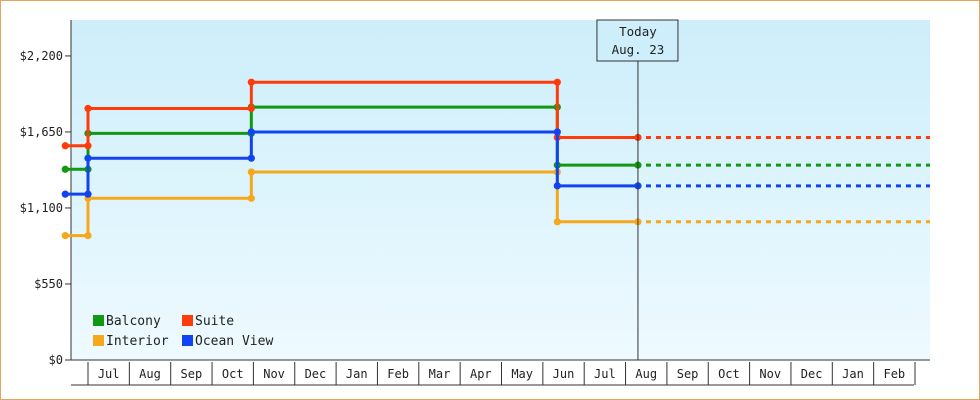  Describe the element at coordinates (638, 49) in the screenshot. I see `today-date: Aug. 23` at that location.